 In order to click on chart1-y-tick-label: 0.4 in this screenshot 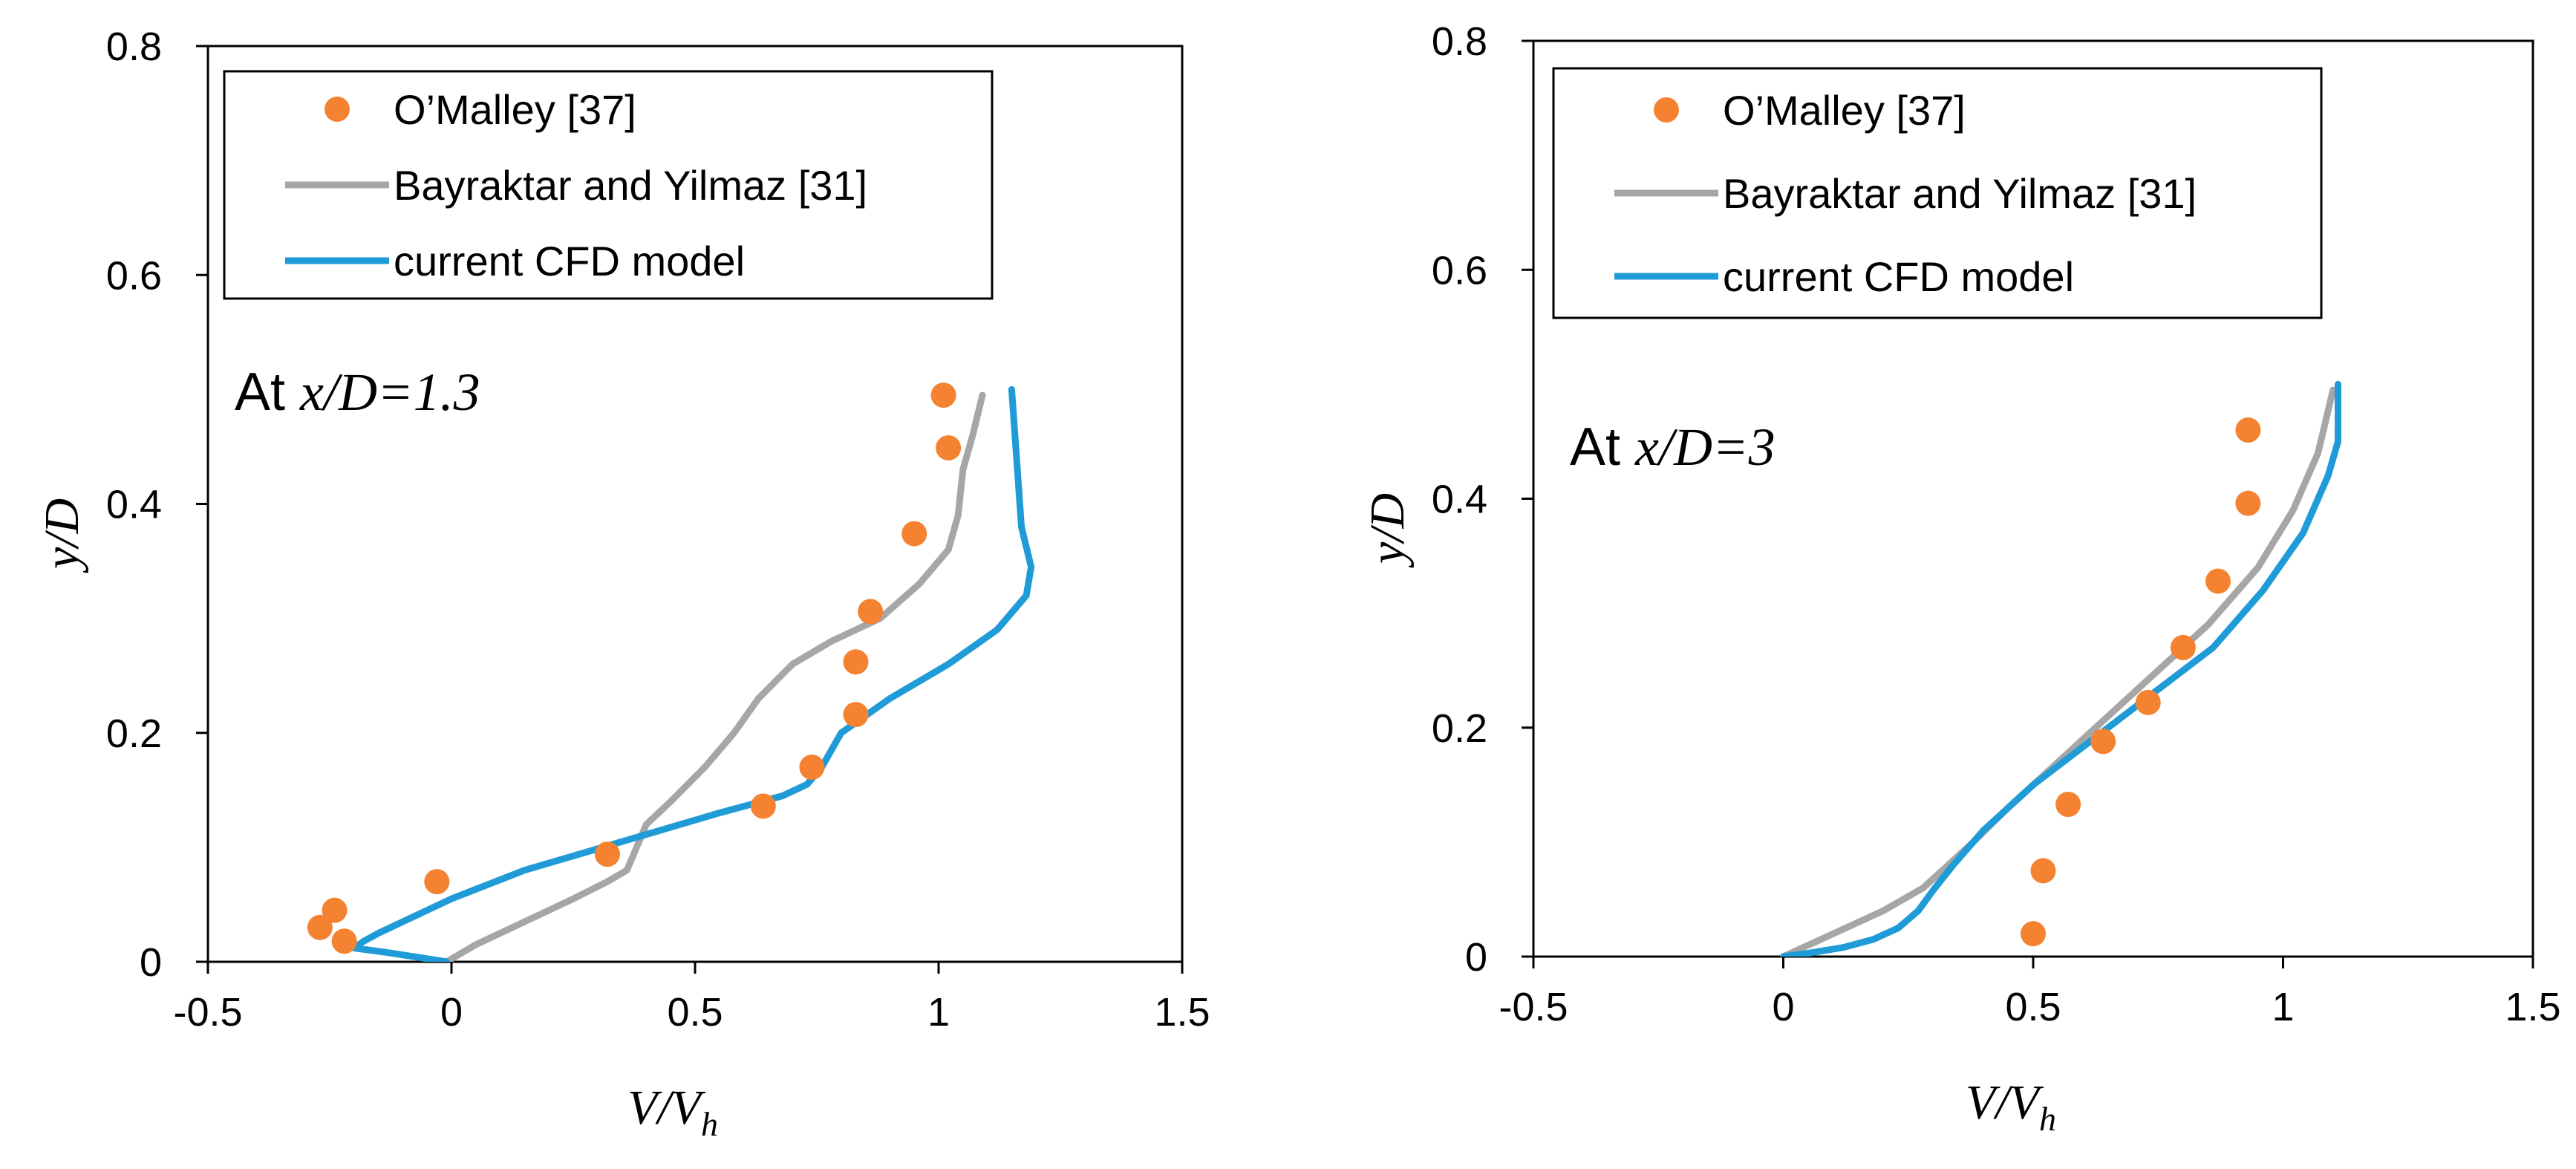, I will do `click(1459, 500)`.